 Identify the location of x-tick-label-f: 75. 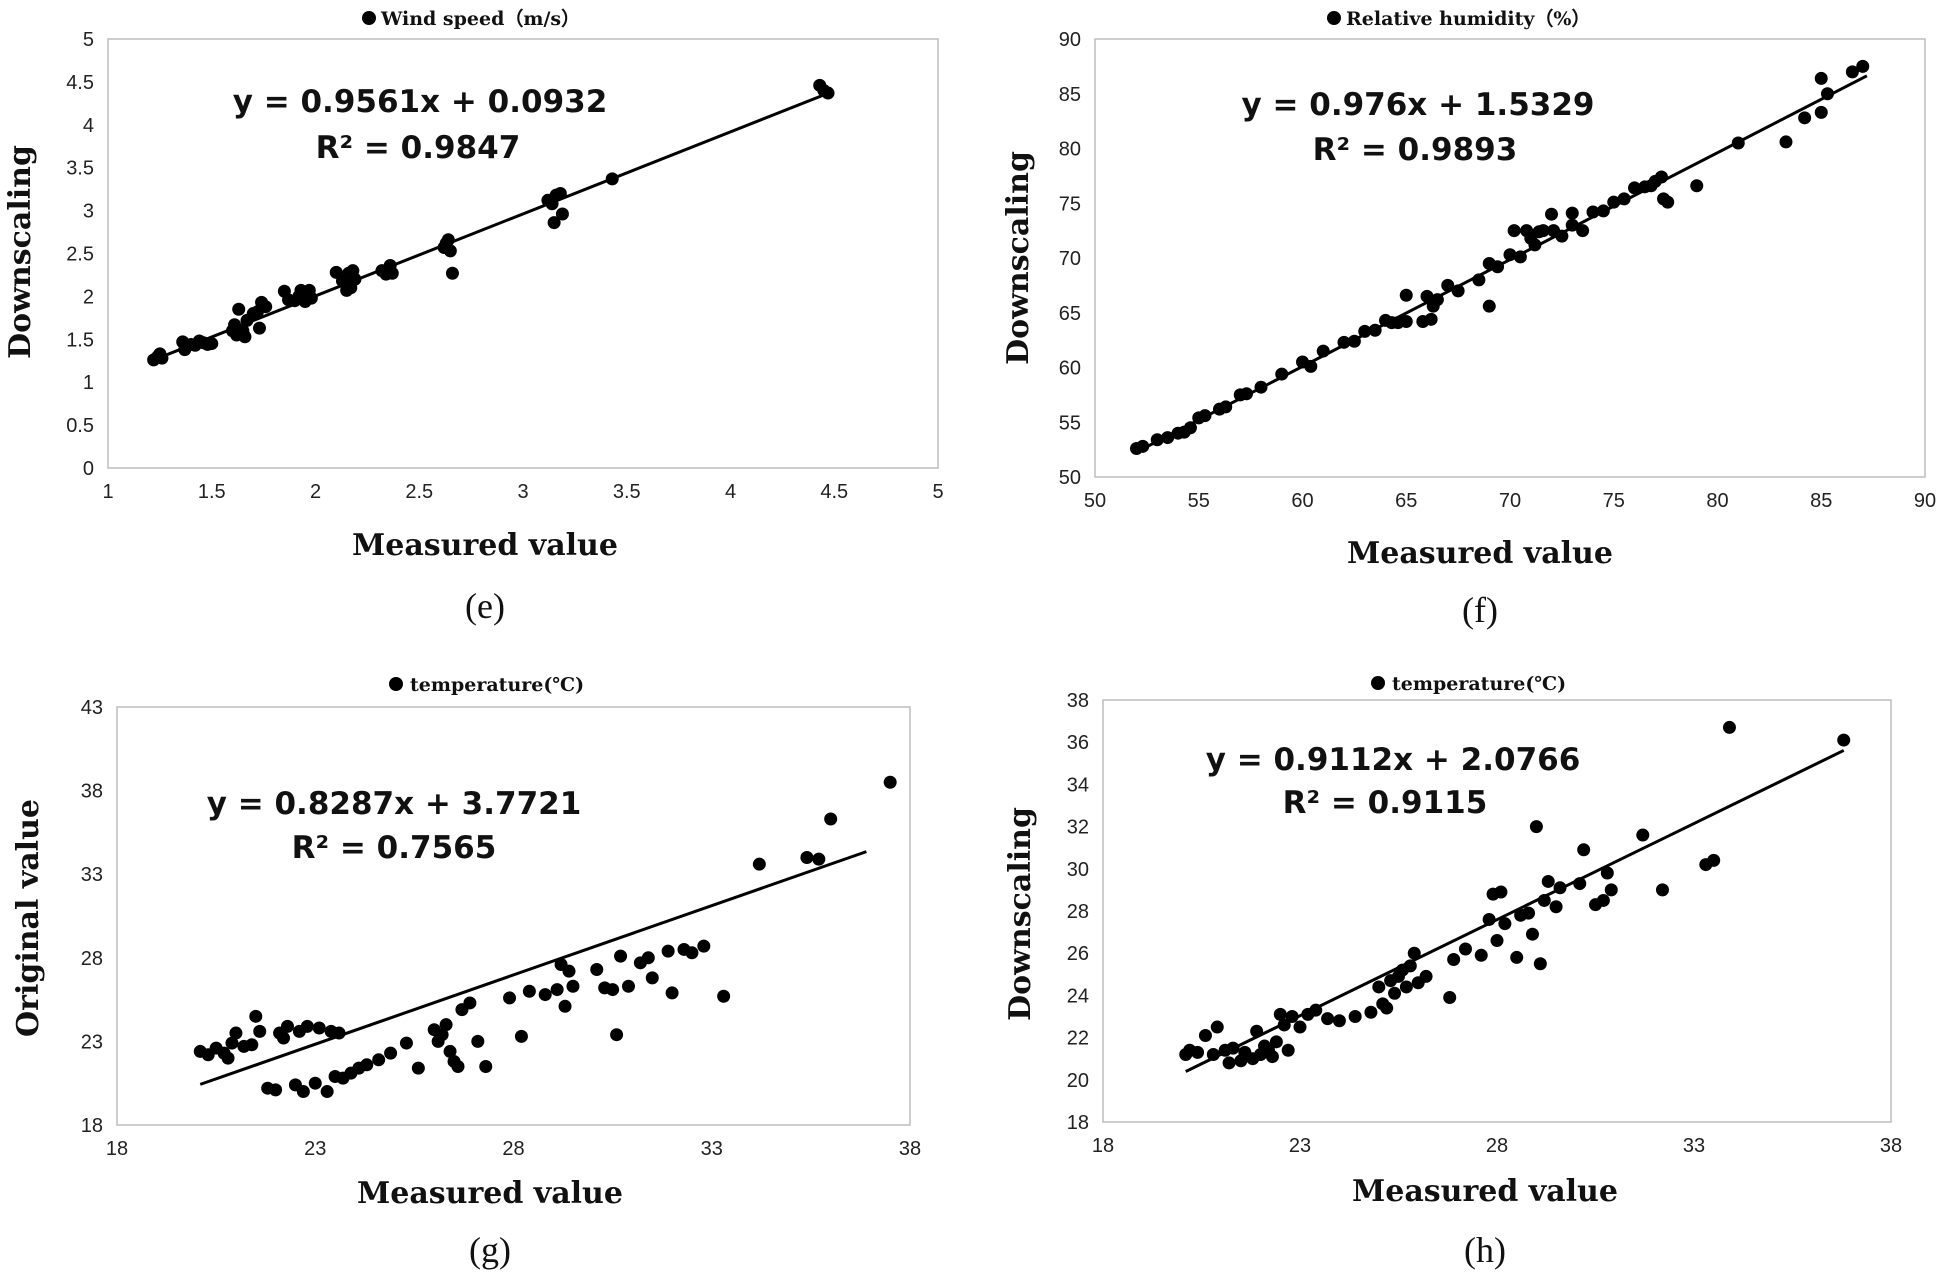
(1614, 501).